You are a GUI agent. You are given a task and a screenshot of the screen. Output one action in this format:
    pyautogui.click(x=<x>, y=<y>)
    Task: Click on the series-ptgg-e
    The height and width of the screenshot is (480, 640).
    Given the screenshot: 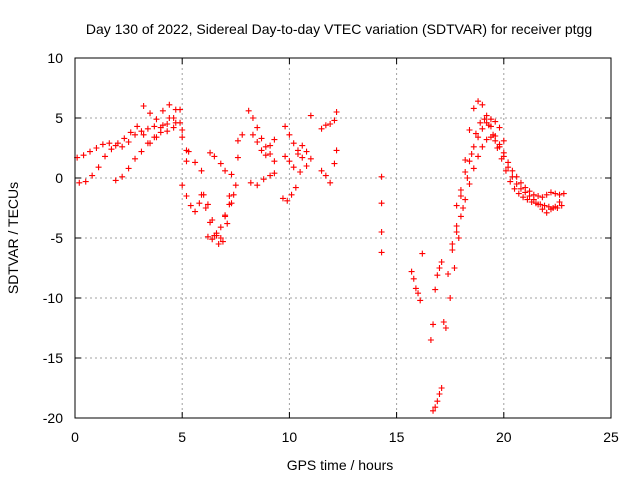 What is the action you would take?
    pyautogui.click(x=206, y=211)
    